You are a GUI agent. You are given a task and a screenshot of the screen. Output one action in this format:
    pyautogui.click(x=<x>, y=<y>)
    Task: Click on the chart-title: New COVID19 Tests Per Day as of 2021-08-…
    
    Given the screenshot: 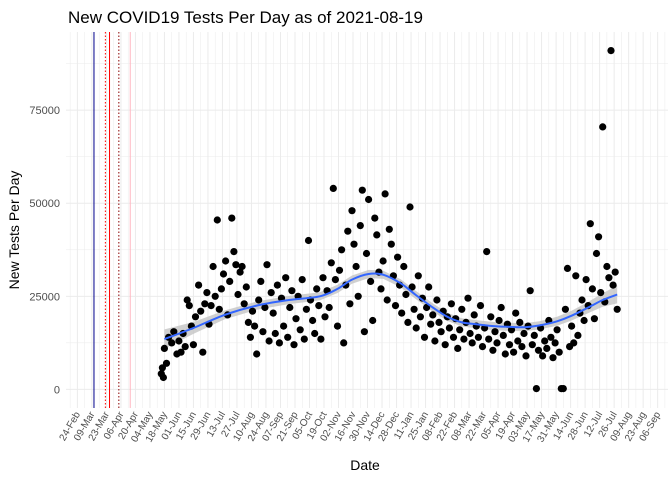 What is the action you would take?
    pyautogui.click(x=245, y=17)
    